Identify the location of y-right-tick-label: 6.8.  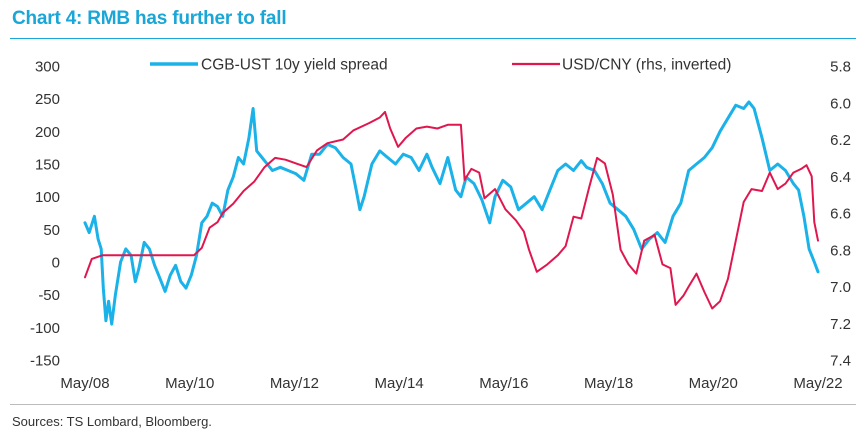
(840, 250).